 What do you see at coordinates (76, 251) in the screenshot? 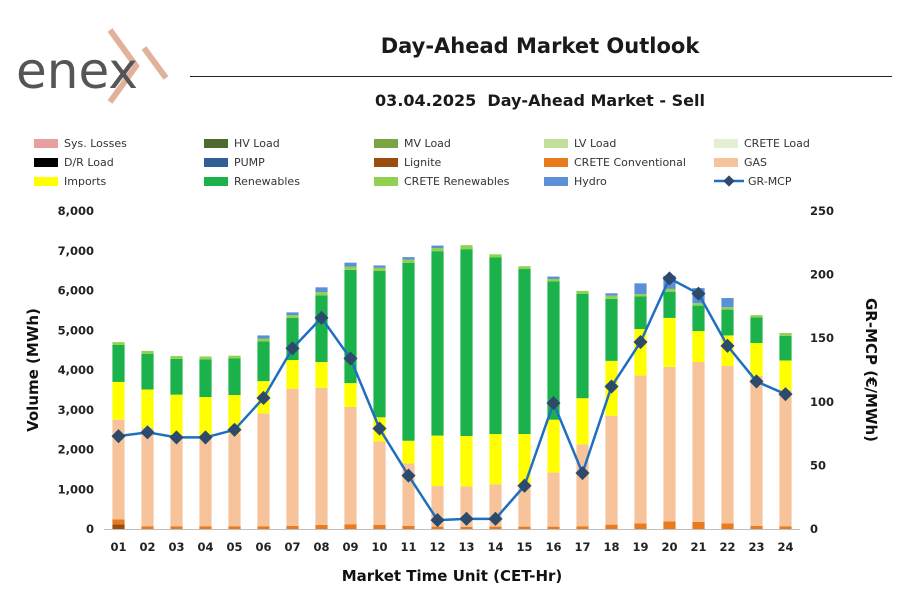
I see `y-tick-label: 7,000` at bounding box center [76, 251].